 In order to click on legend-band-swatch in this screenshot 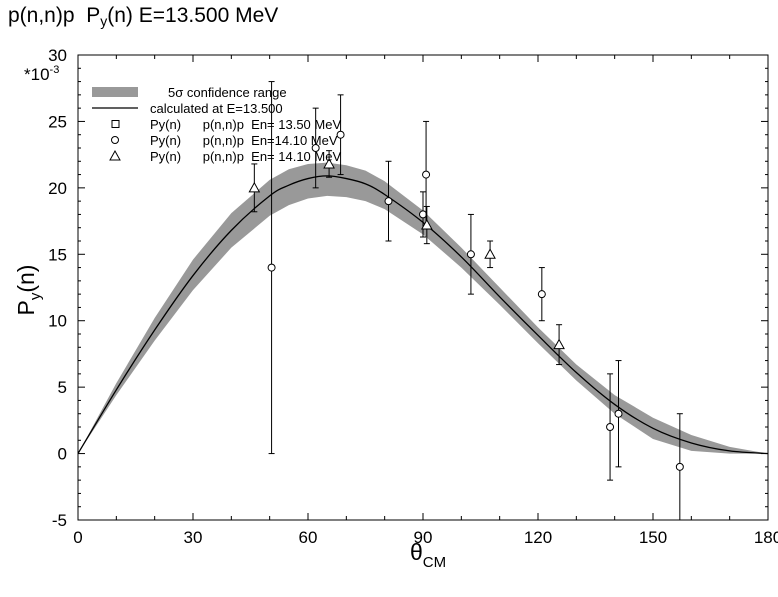, I will do `click(115, 92)`.